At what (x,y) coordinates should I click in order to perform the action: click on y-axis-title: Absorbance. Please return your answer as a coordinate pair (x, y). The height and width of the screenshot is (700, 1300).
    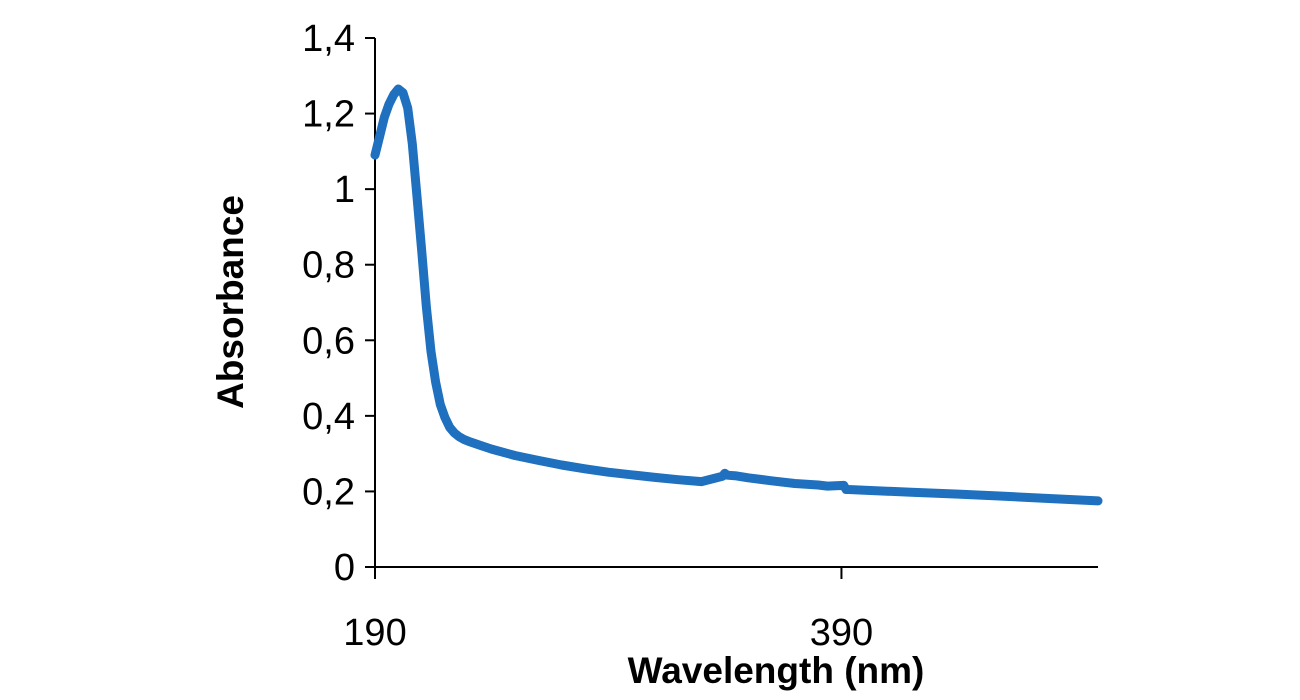
    Looking at the image, I should click on (230, 302).